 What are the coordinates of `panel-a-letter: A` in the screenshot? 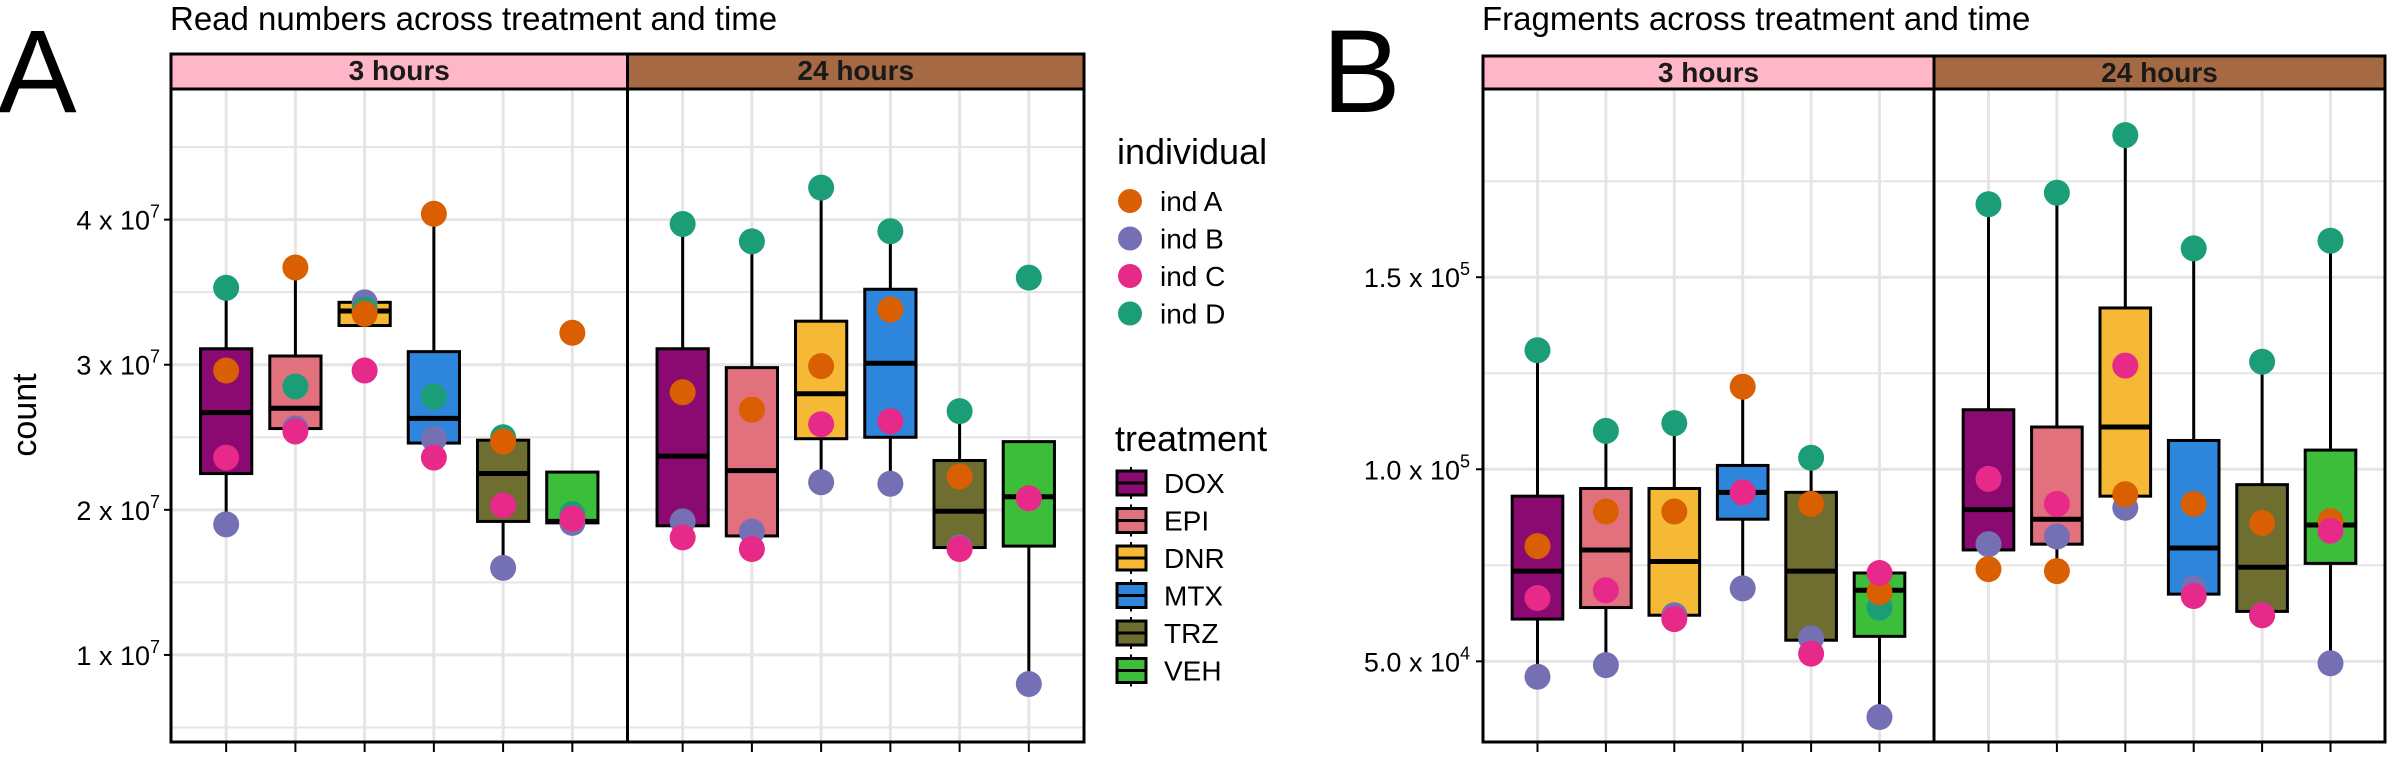 It's located at (38, 72).